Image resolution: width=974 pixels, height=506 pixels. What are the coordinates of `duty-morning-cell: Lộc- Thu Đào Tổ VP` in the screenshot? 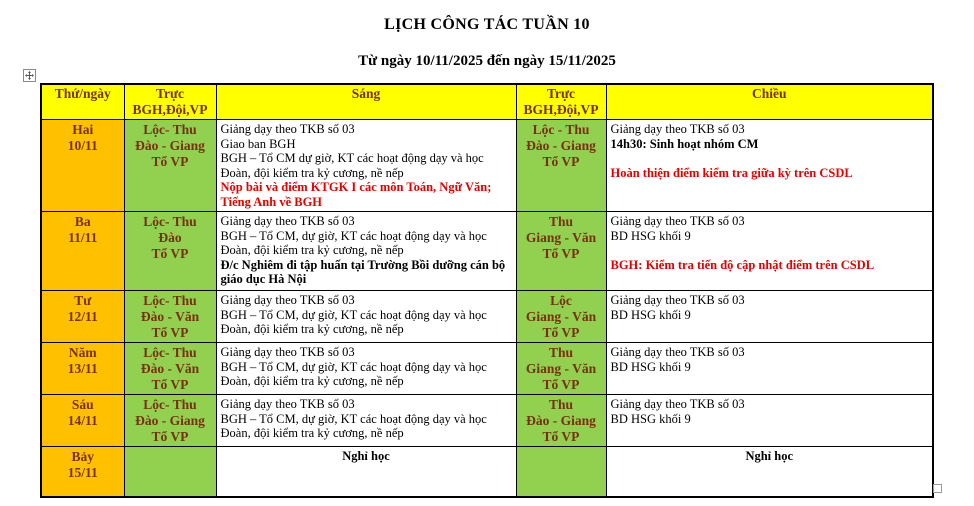 It's located at (170, 251).